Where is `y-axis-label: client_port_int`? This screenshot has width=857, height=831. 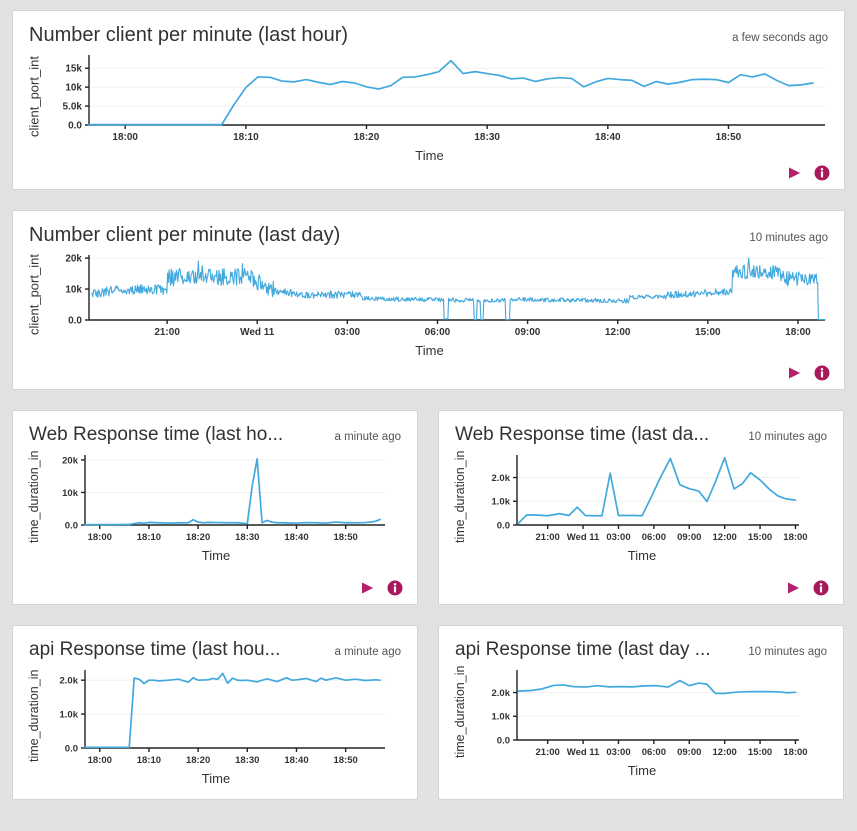 y-axis-label: client_port_int is located at coordinates (34, 294).